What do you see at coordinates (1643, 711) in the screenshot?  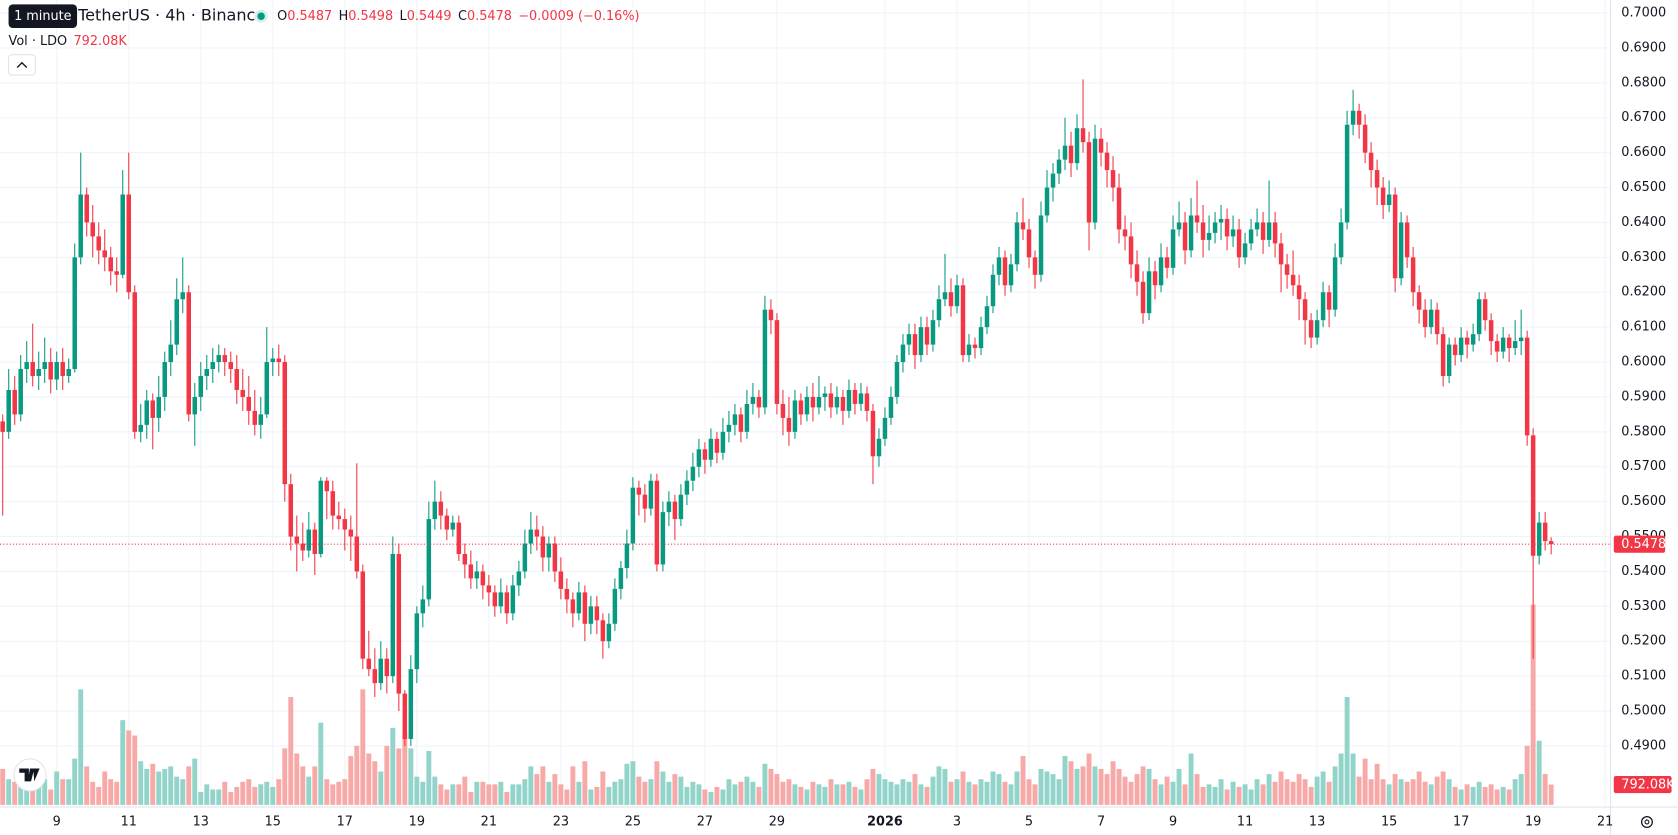 I see `y-tick-label: 0.5000` at bounding box center [1643, 711].